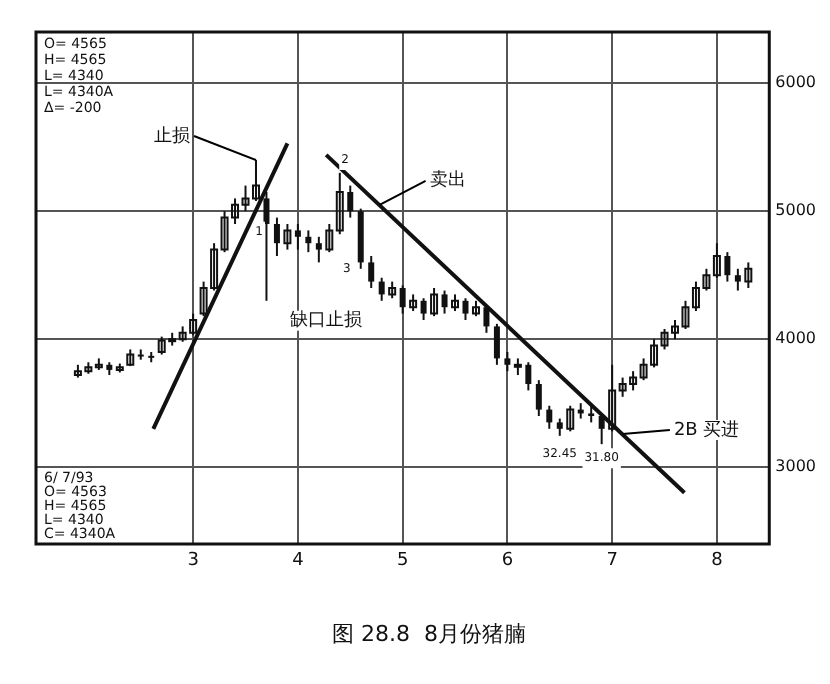 The width and height of the screenshot is (830, 684). I want to click on x-tick-label: 4, so click(298, 561).